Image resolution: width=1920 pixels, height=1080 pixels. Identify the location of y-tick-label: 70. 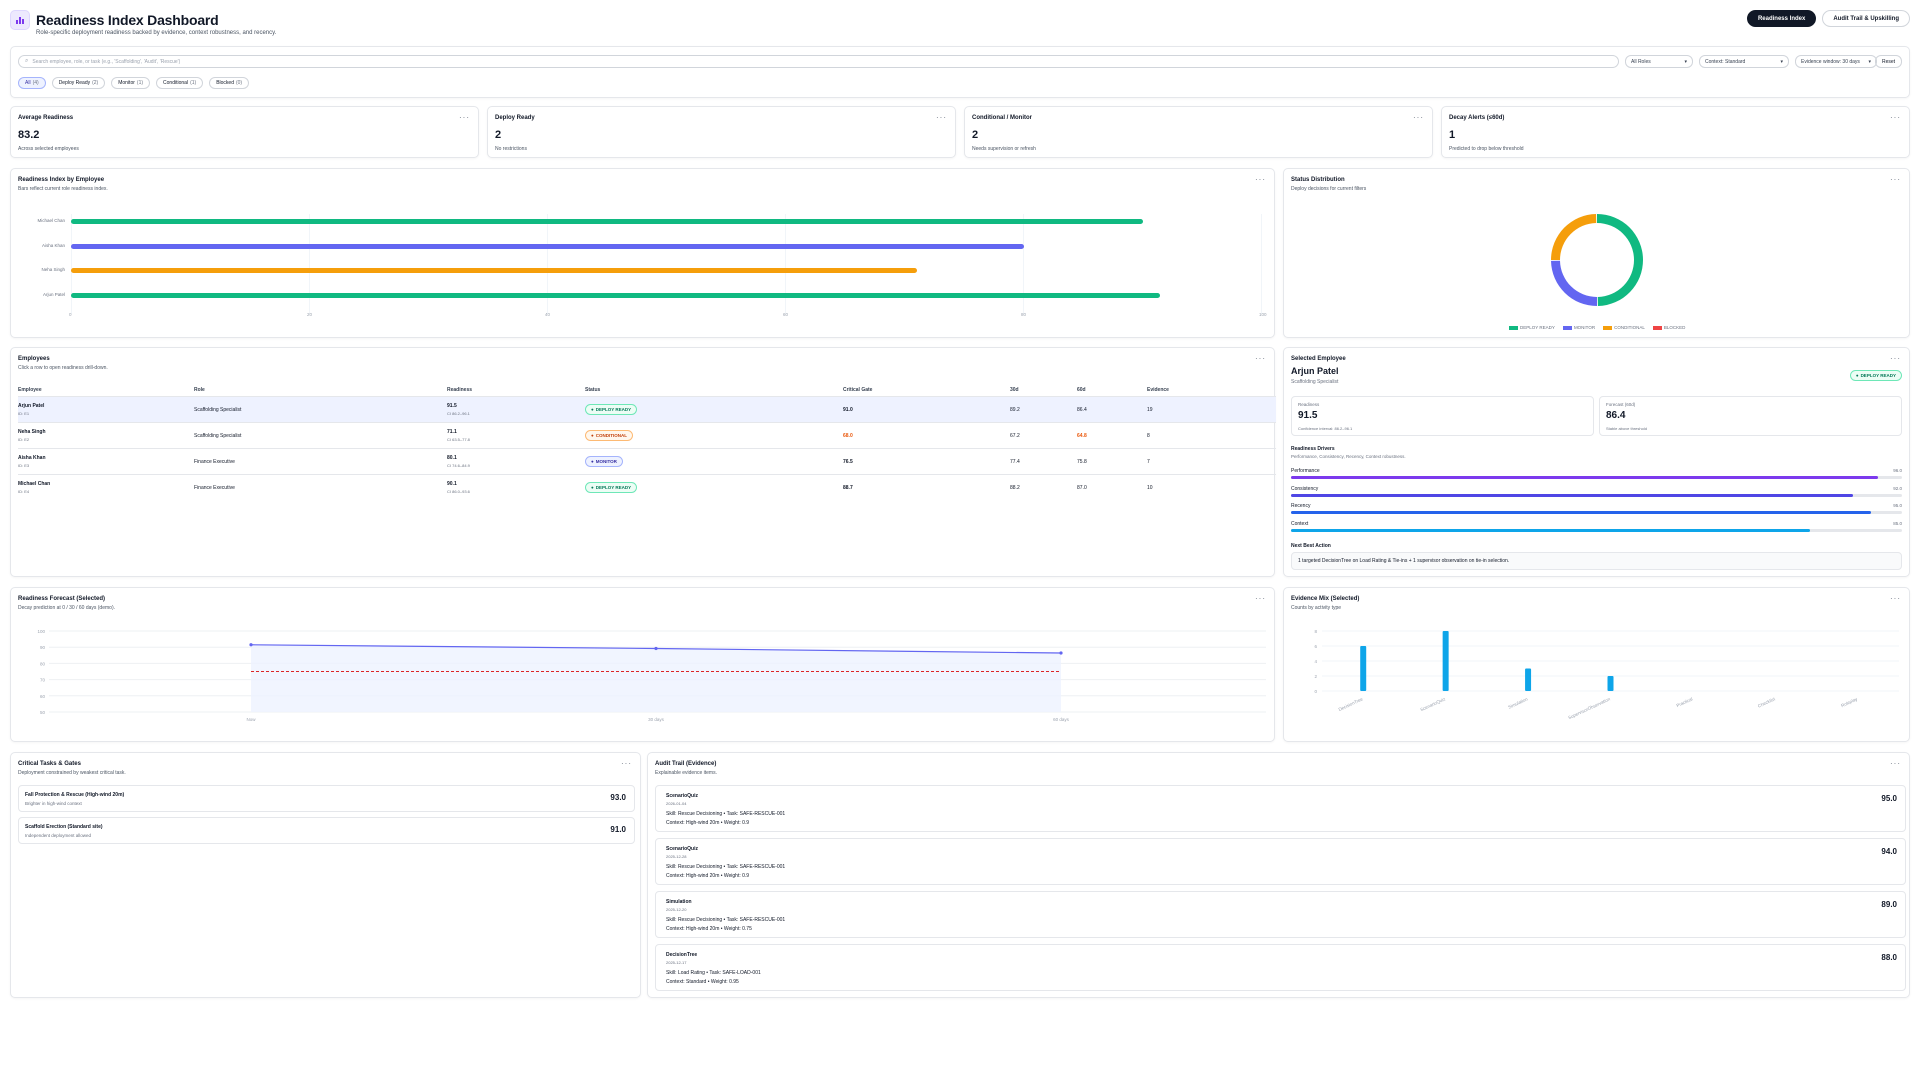
(43, 680).